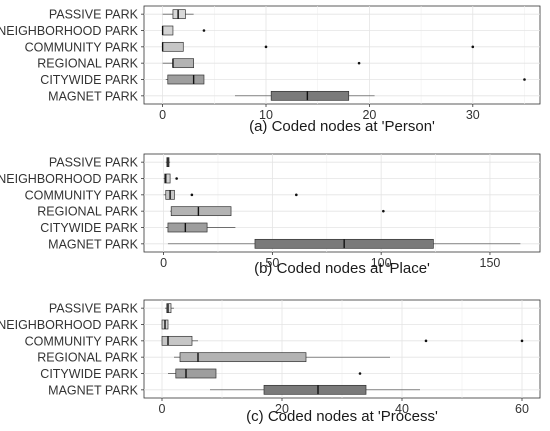  What do you see at coordinates (342, 268) in the screenshot?
I see `chart-title: (b) Coded nodes at 'Place'` at bounding box center [342, 268].